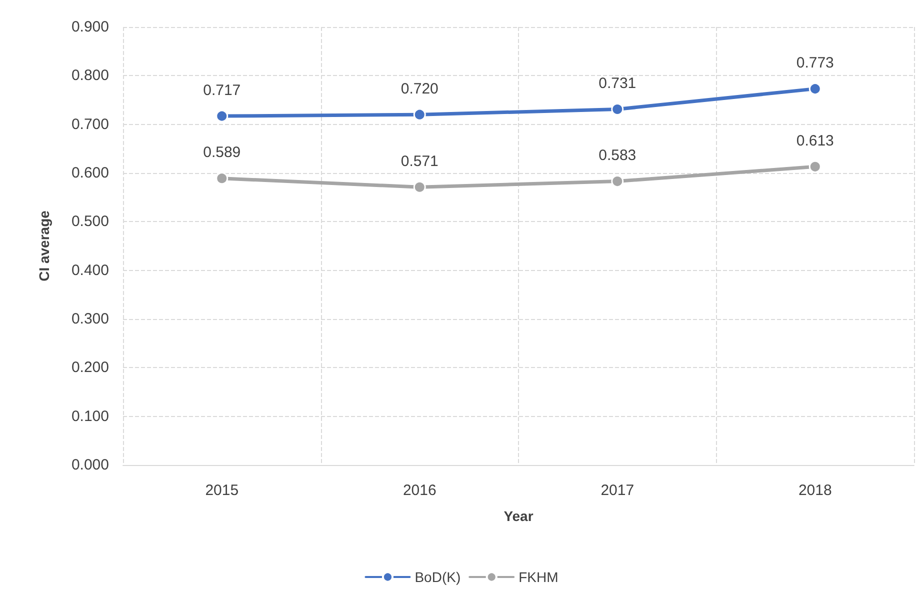 Image resolution: width=923 pixels, height=599 pixels. I want to click on legend-label: BoD(K), so click(437, 577).